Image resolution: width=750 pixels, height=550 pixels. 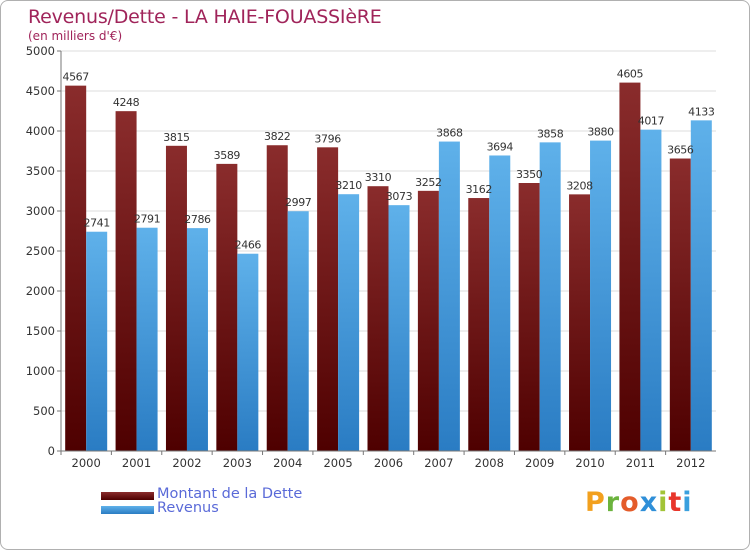 I want to click on data-label-dette-2007: 3252, so click(x=428, y=182).